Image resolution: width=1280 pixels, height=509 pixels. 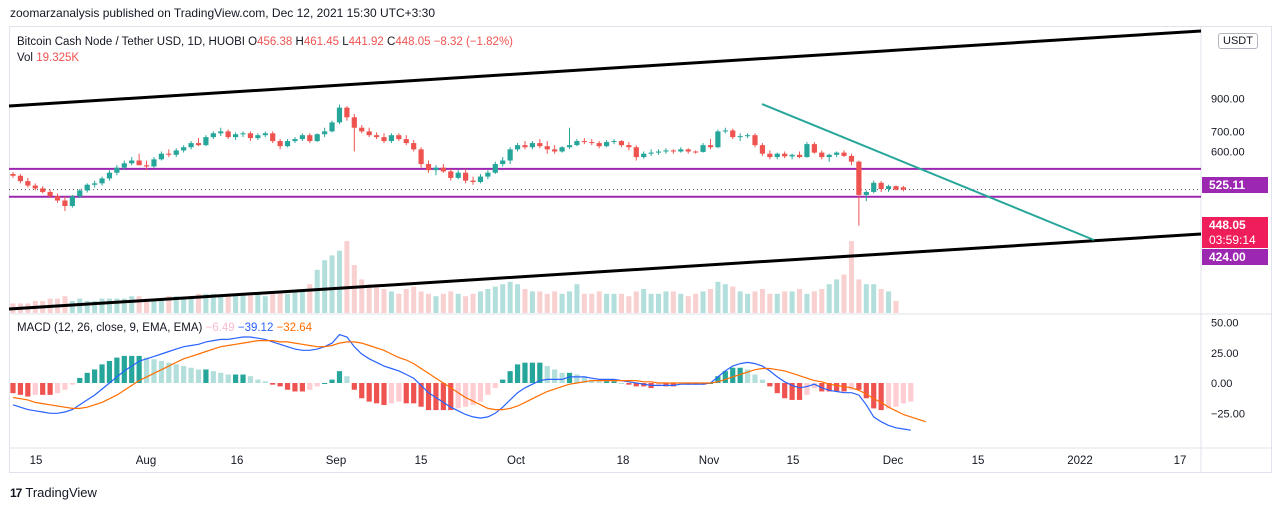 I want to click on last-price-tag: 448.05, so click(x=1235, y=225).